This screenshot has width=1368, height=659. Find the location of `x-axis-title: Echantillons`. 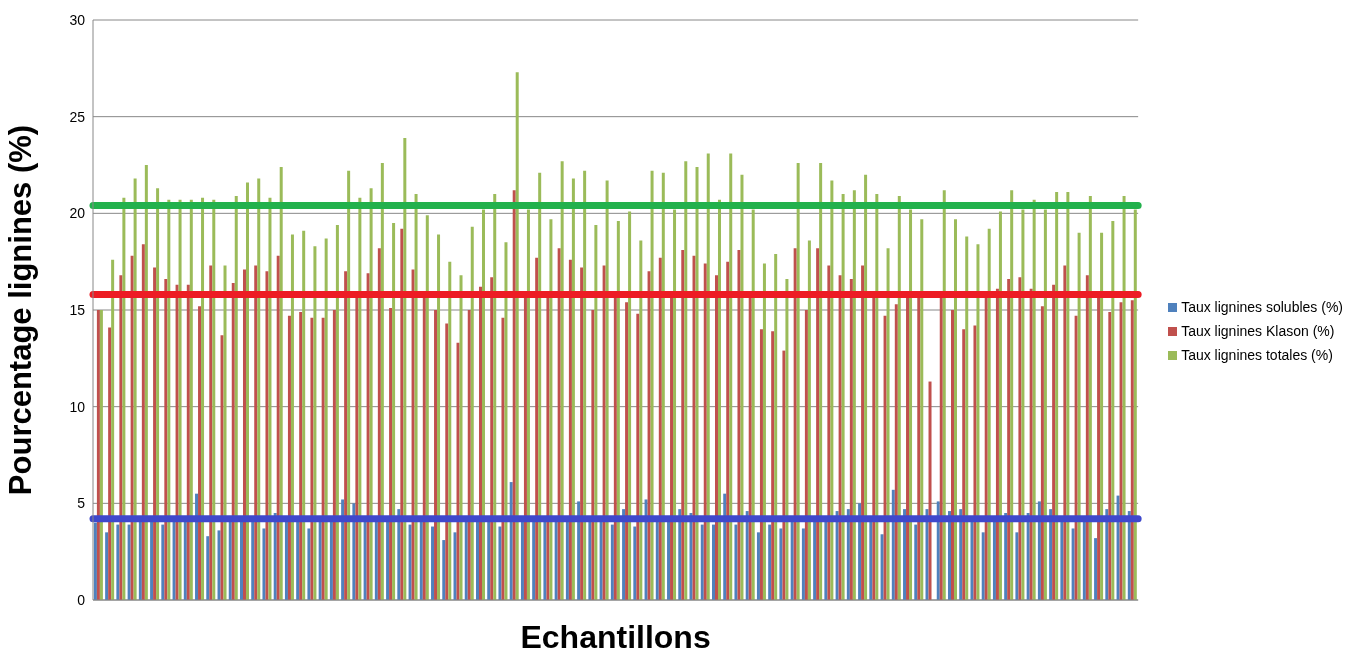

x-axis-title: Echantillons is located at coordinates (615, 637).